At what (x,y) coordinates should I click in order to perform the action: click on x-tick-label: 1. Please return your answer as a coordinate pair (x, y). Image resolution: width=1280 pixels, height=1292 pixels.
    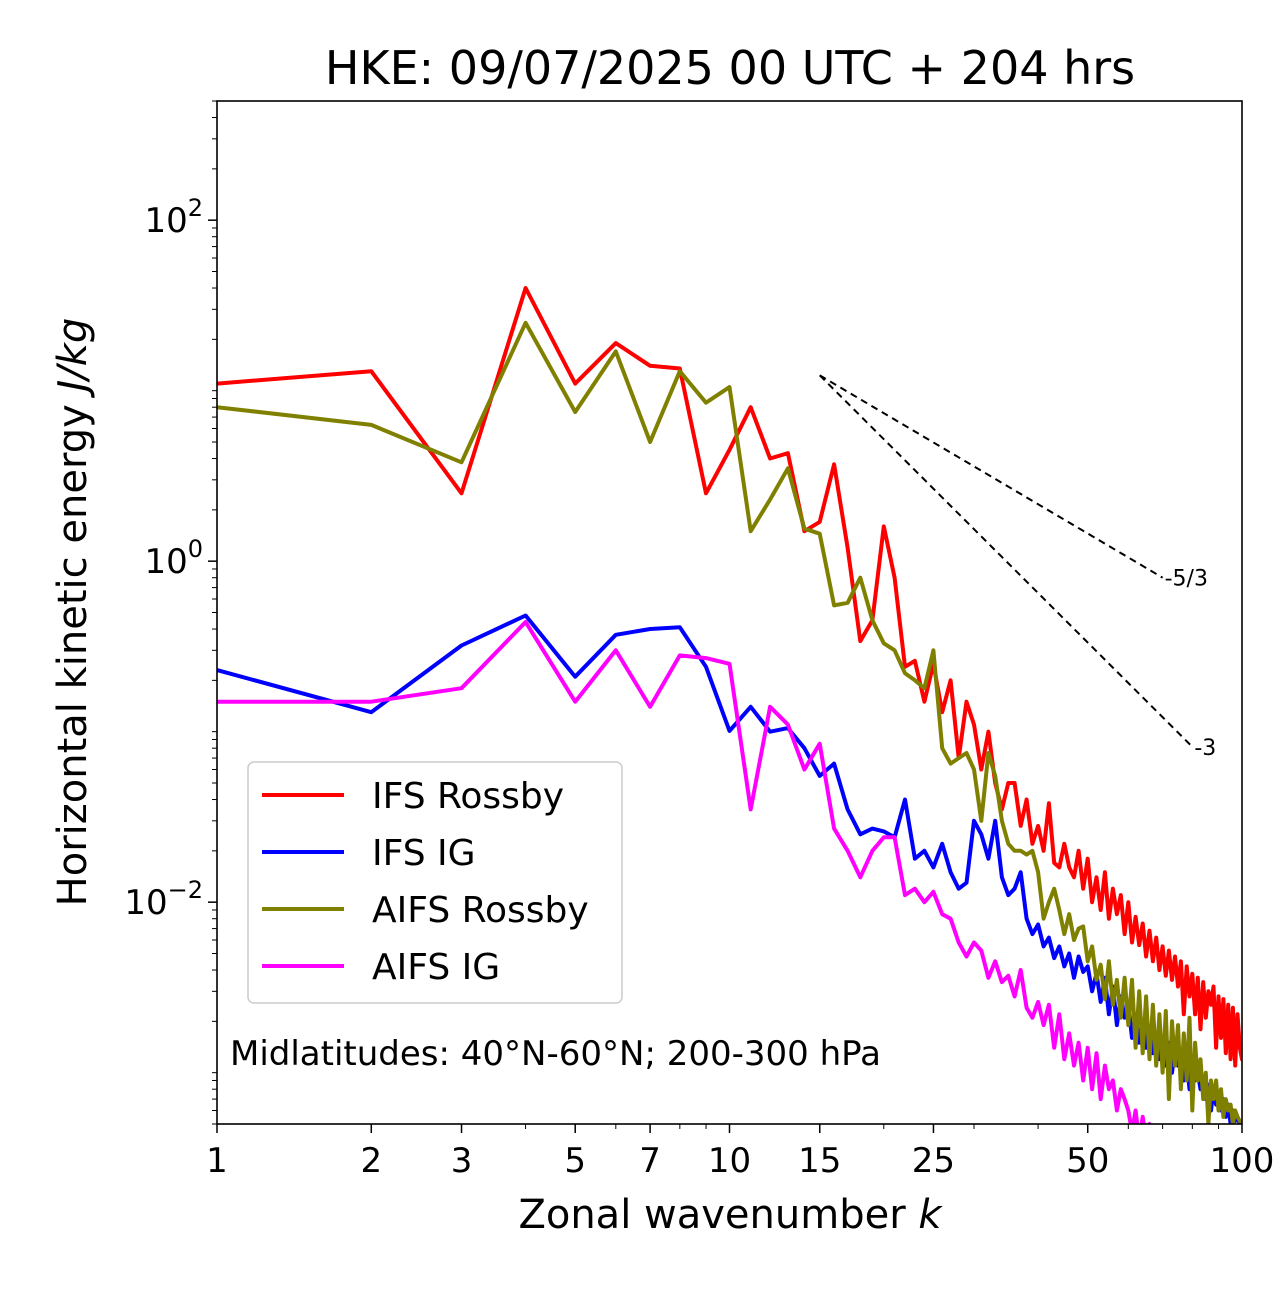
    Looking at the image, I should click on (217, 1161).